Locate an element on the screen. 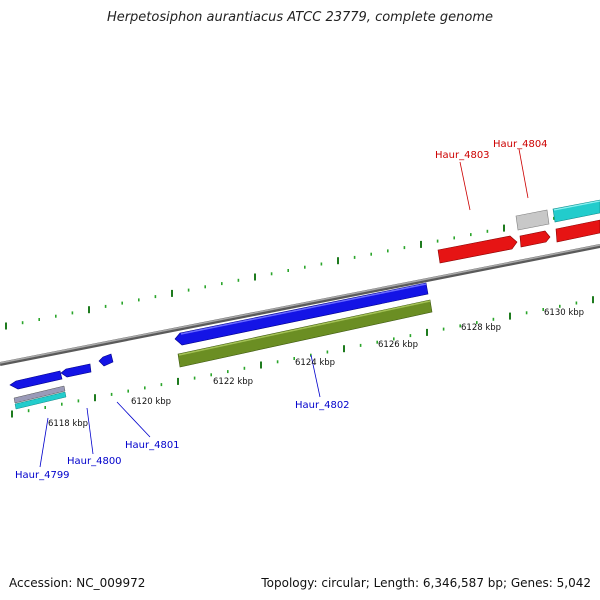 The width and height of the screenshot is (600, 600). gene-label-haur-4800: Haur_4800 is located at coordinates (94, 461).